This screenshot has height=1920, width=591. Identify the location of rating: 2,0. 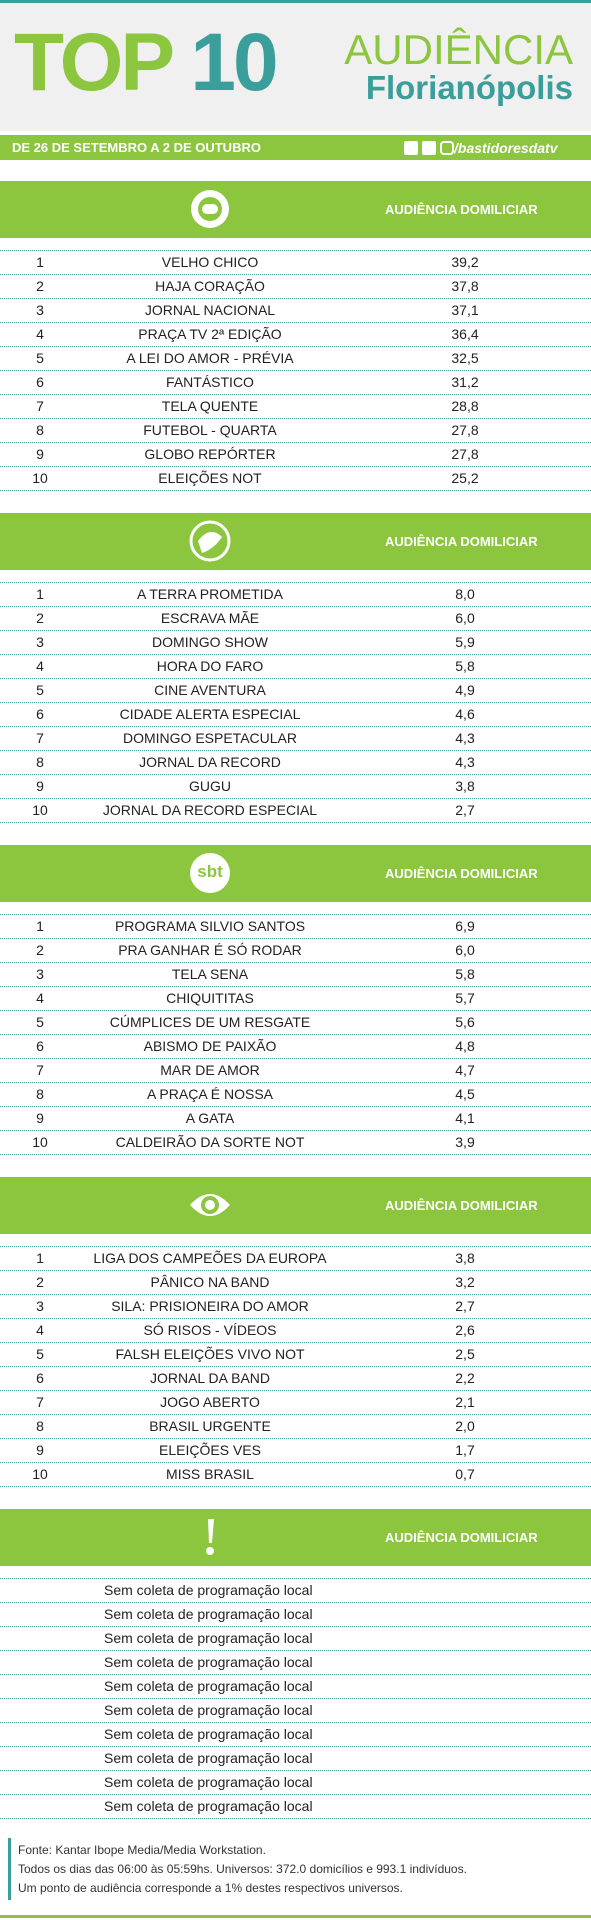
(465, 1426).